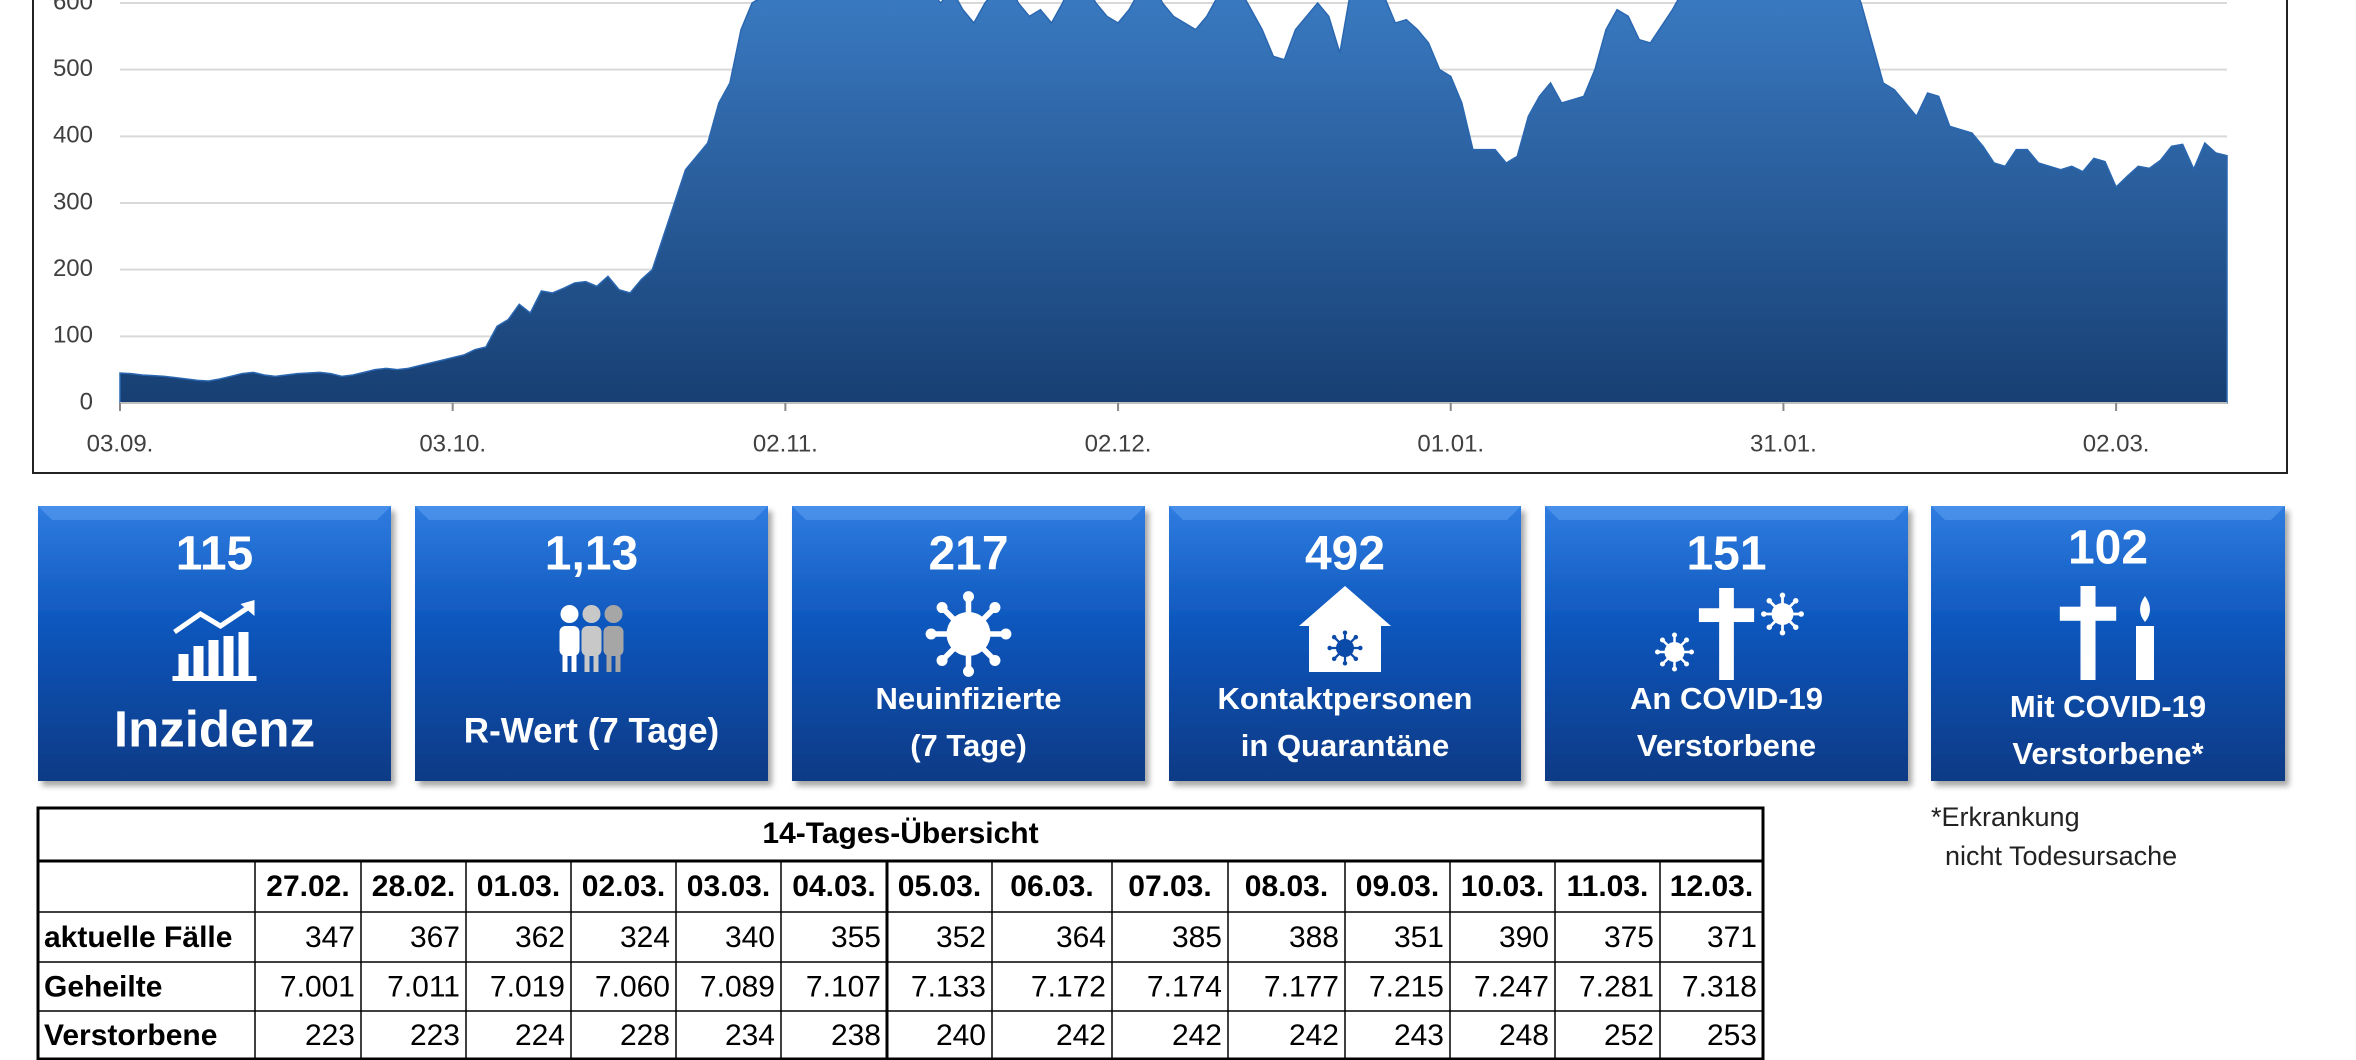 The image size is (2356, 1060). Describe the element at coordinates (1286, 886) in the screenshot. I see `header-cell: 08.03.` at that location.